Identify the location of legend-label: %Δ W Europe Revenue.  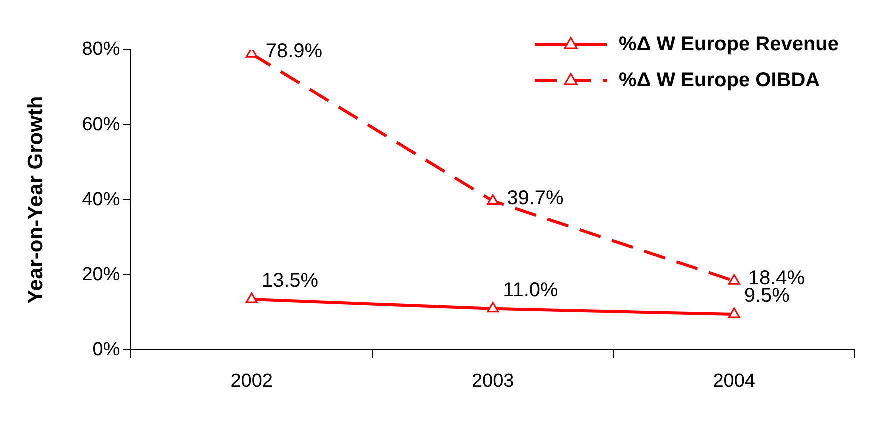
(729, 45).